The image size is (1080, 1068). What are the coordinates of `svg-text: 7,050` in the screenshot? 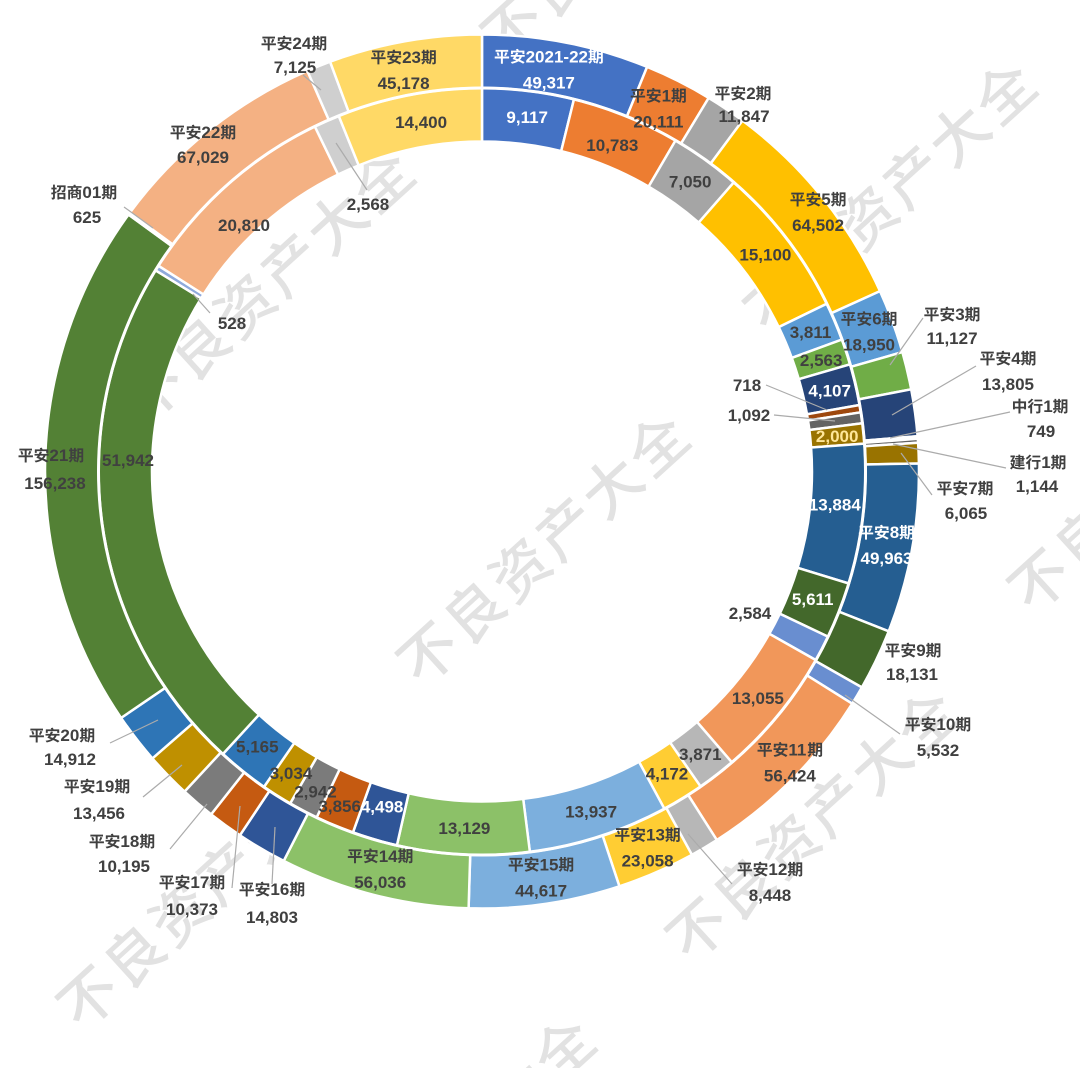 It's located at (690, 182).